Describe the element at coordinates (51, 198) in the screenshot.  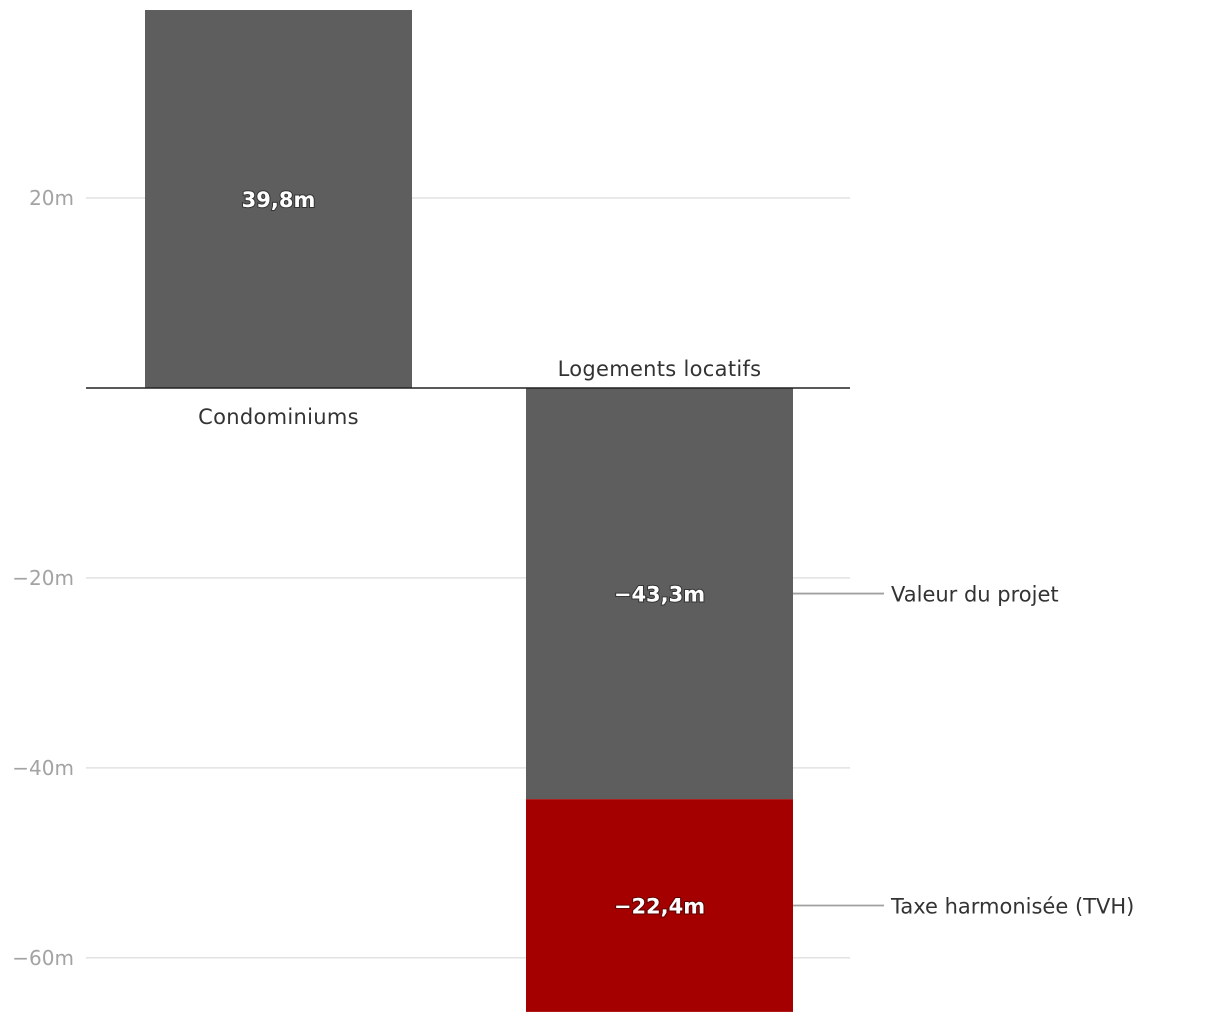
I see `y-tick-label: 20m` at that location.